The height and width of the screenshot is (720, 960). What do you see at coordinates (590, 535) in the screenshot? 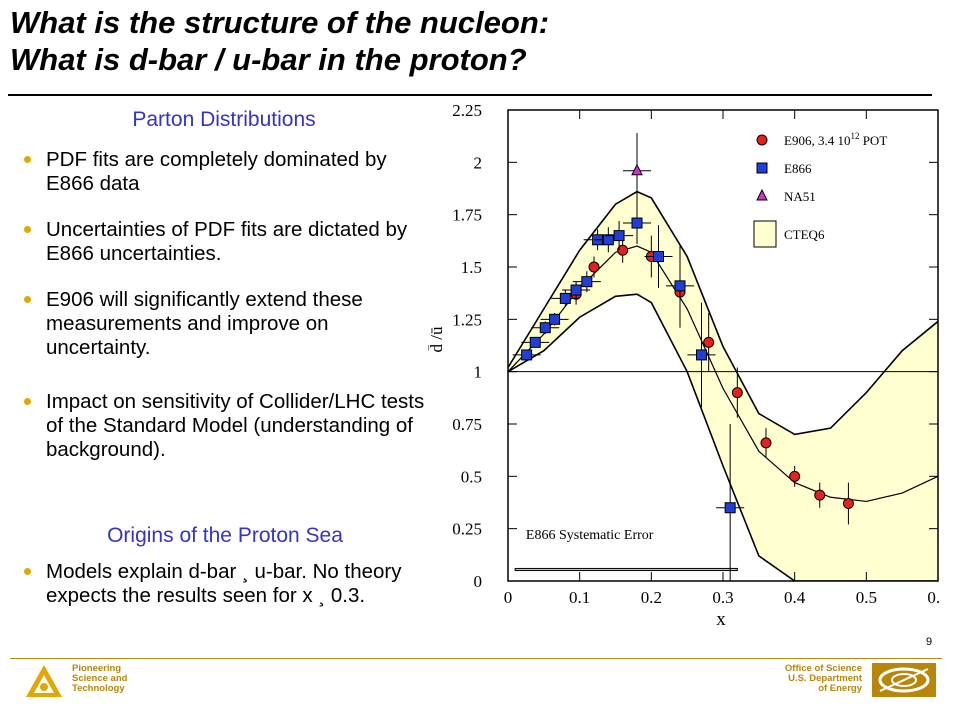
I see `systematic-error-label: E866 Systematic Error` at bounding box center [590, 535].